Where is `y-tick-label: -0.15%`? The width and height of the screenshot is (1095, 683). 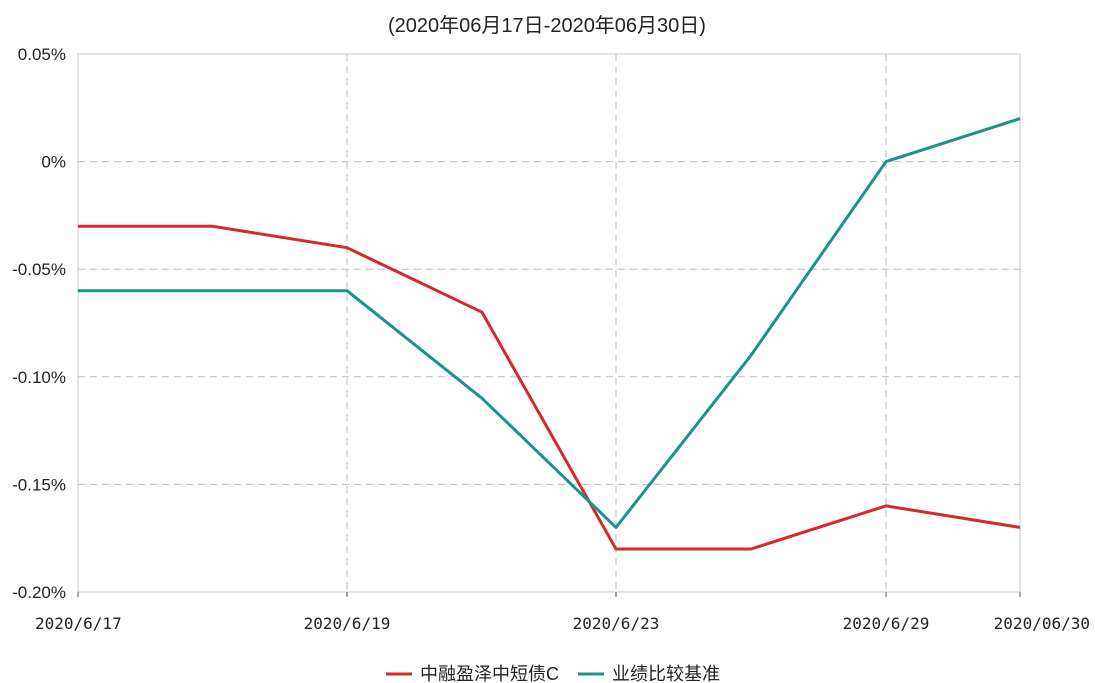
y-tick-label: -0.15% is located at coordinates (39, 484).